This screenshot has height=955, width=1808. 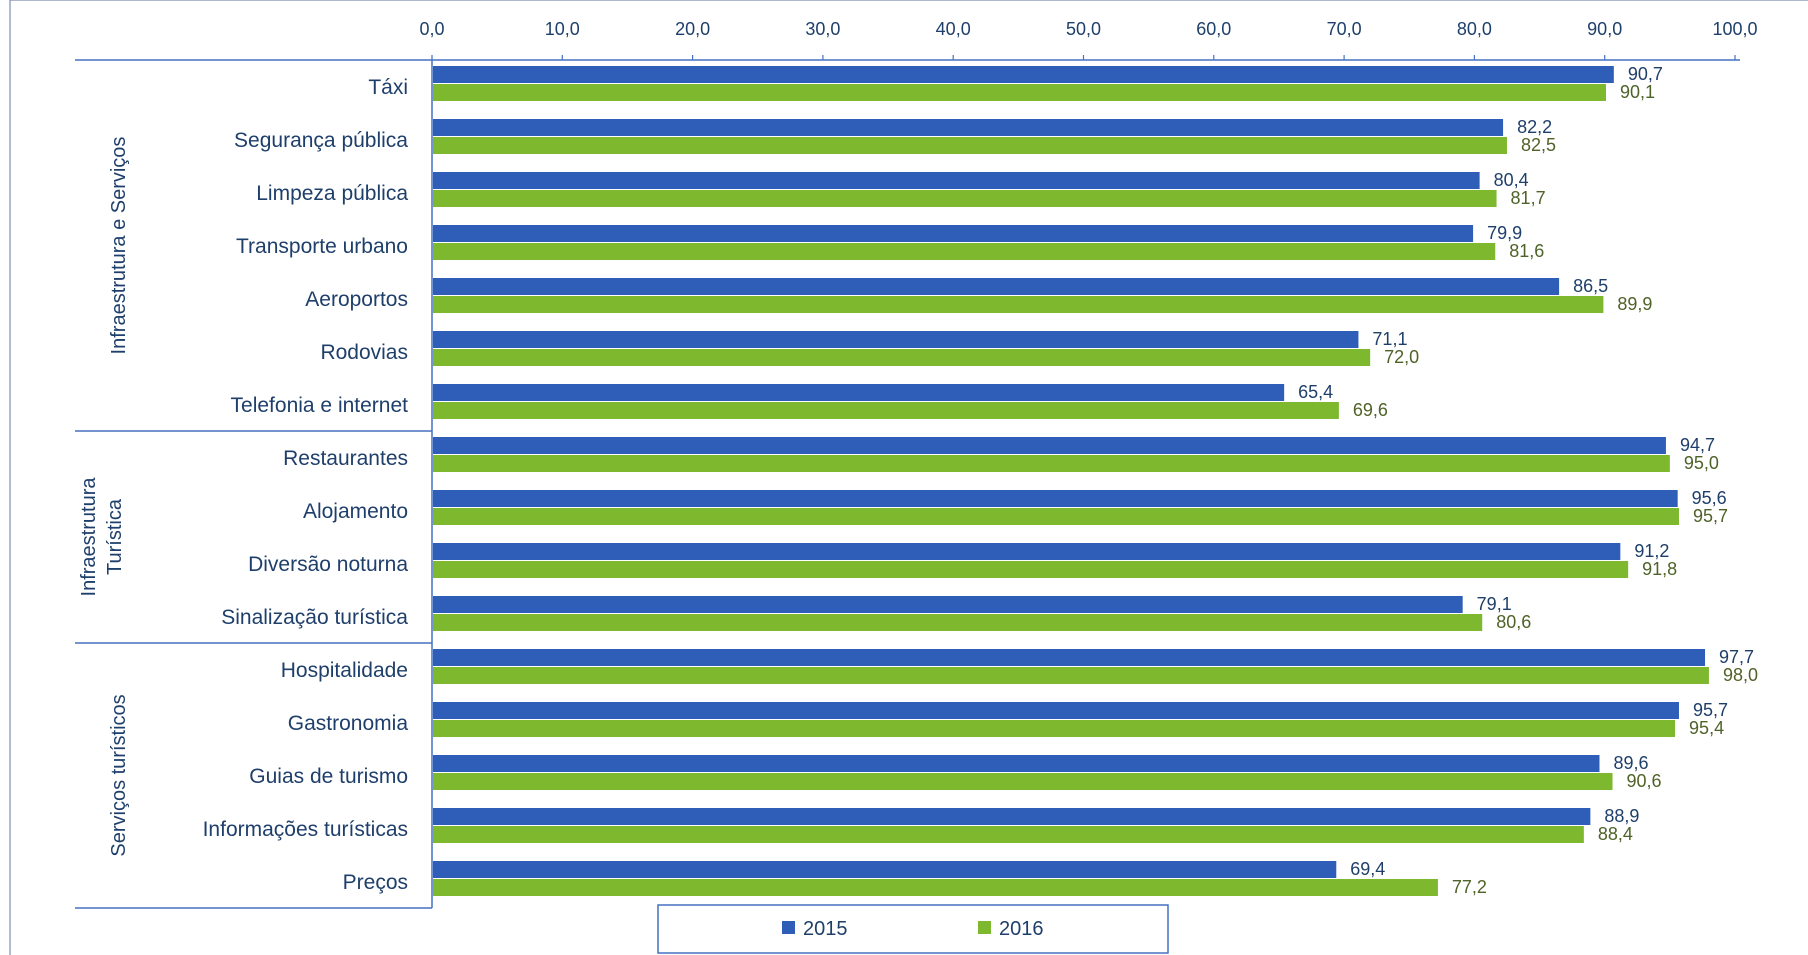 I want to click on data-label-2015: 79,9, so click(x=1504, y=233).